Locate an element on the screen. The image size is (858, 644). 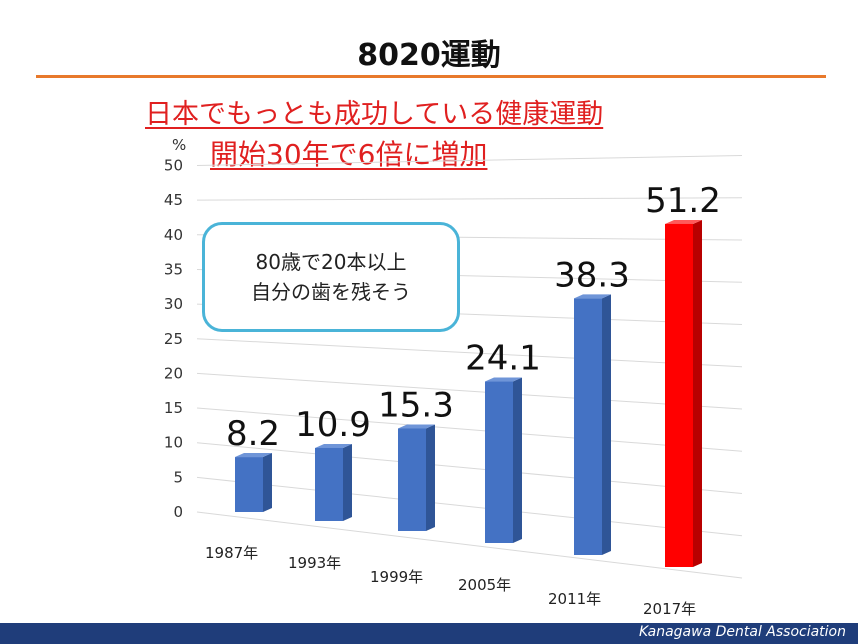
data-label: 10.9 is located at coordinates (333, 425).